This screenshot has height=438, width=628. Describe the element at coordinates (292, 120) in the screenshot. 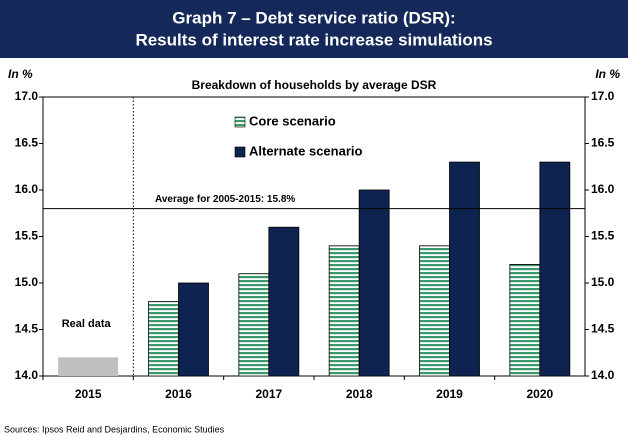

I see `legend-label: Core scenario` at that location.